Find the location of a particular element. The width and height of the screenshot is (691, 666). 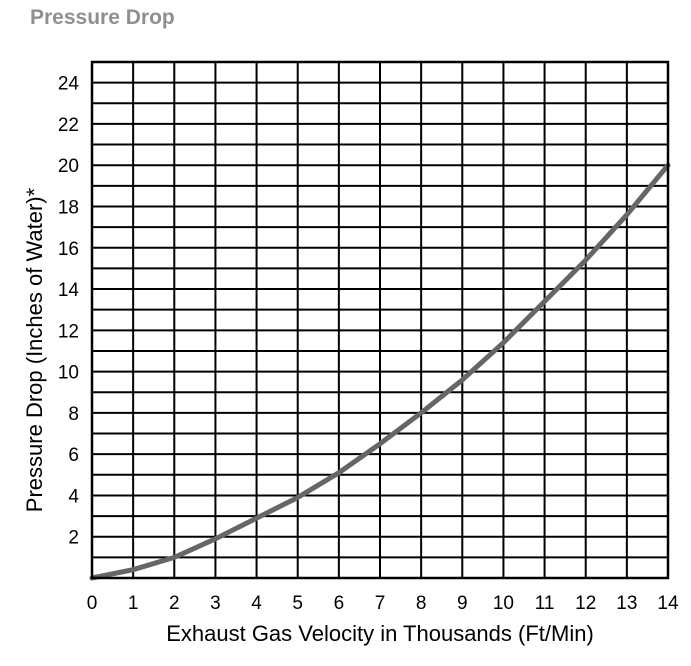

x-tick-label: 10 is located at coordinates (503, 603).